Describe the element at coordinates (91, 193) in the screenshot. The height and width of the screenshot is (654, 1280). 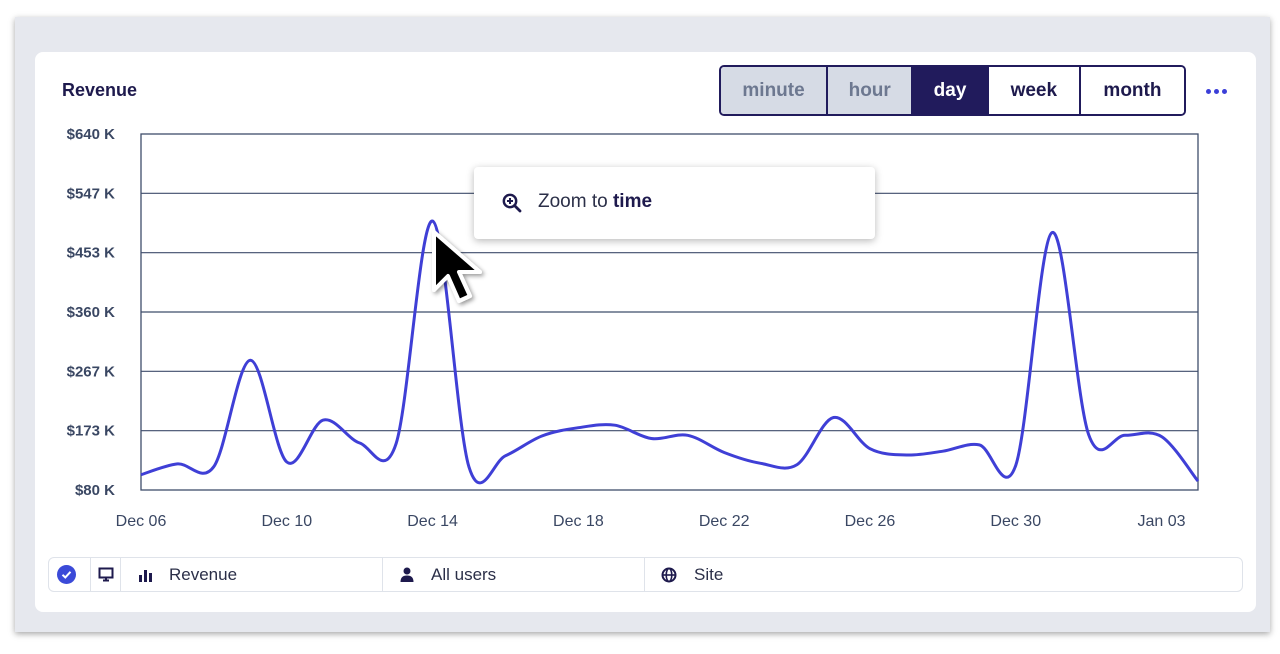
I see `y-tick-label: $547 K` at that location.